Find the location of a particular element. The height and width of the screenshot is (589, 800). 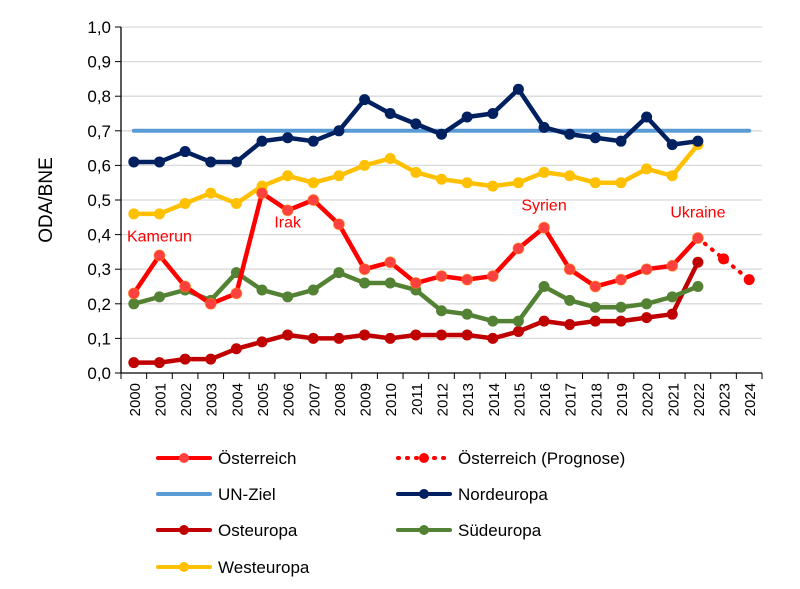

y-tick-label: 0,7 is located at coordinates (99, 131).